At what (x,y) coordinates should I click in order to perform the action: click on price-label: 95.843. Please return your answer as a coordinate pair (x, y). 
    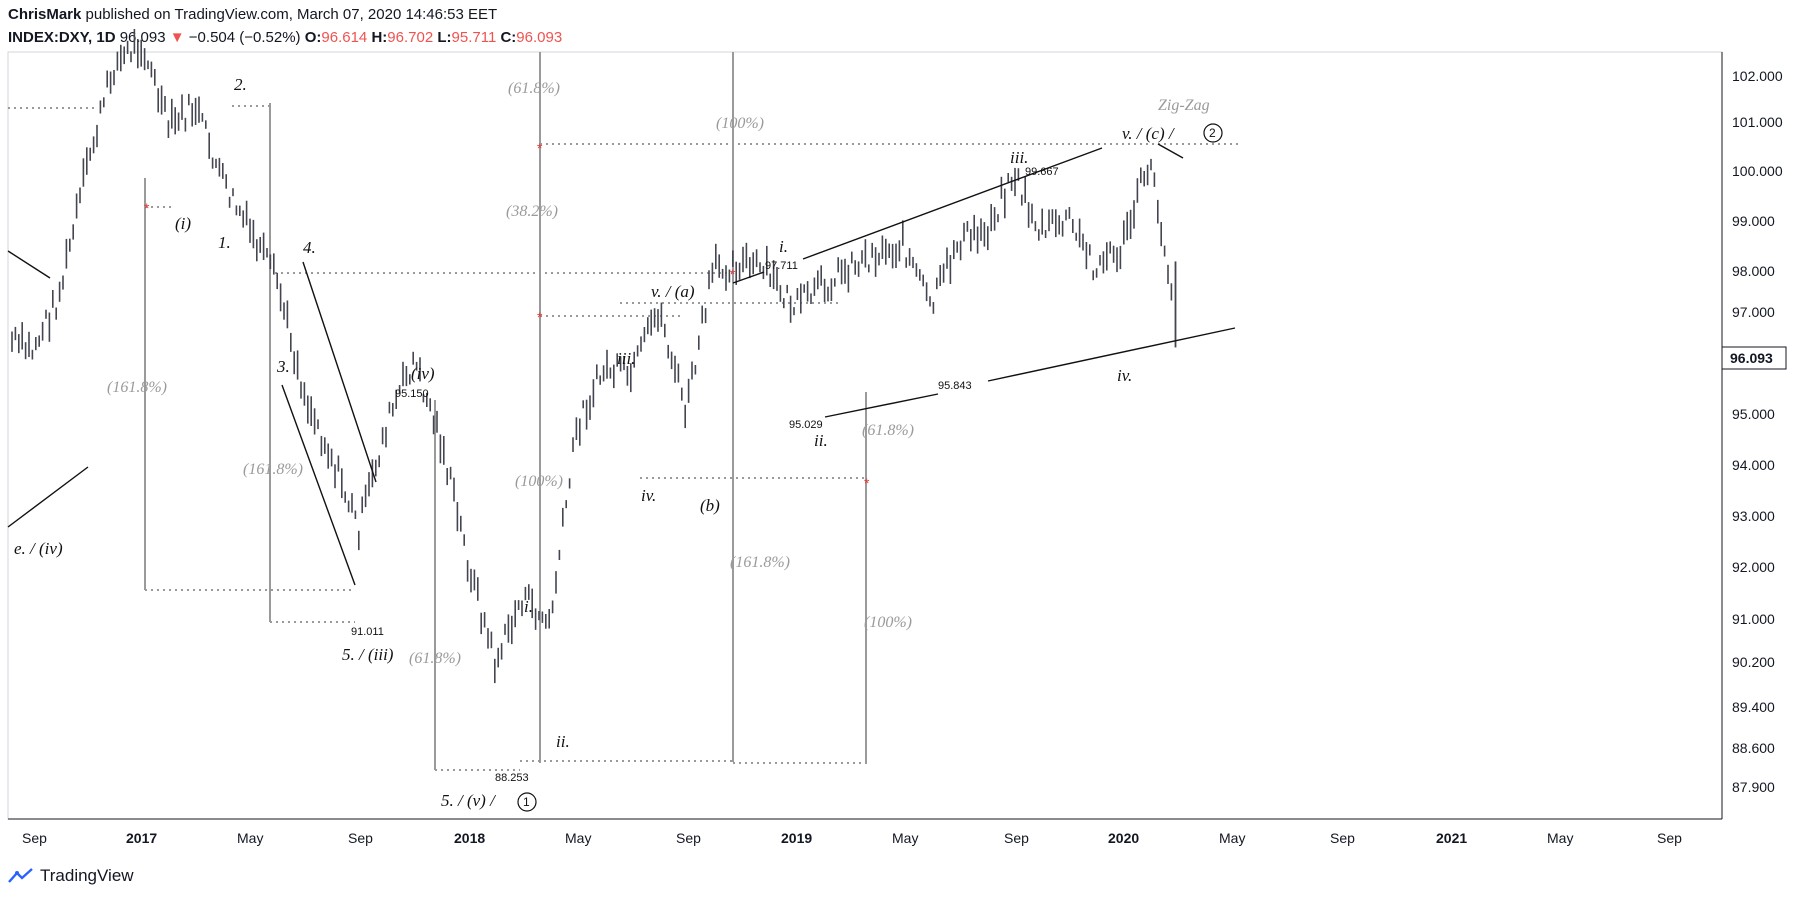
    Looking at the image, I should click on (955, 386).